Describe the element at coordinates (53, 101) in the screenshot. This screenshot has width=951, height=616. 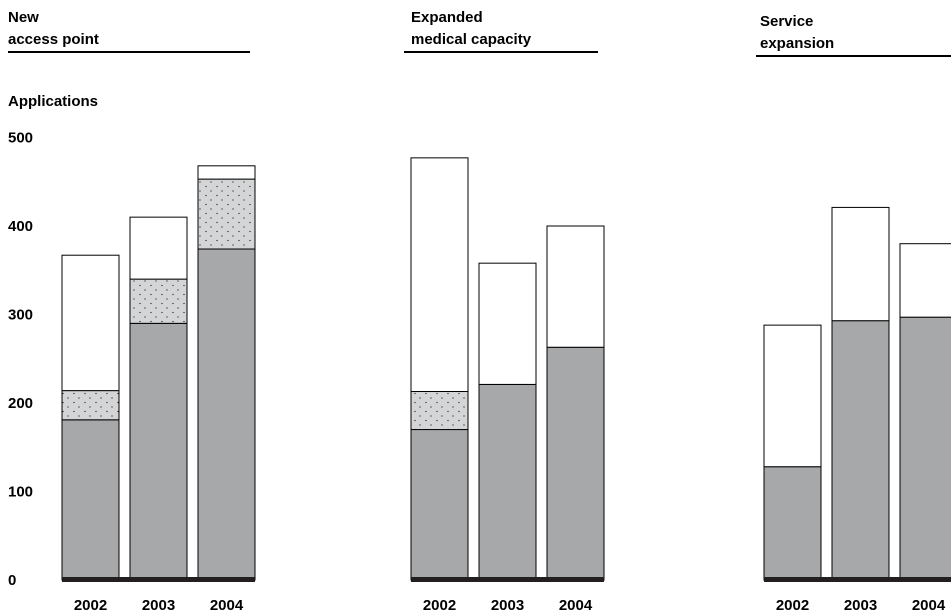
I see `y-axis-title: Applications` at that location.